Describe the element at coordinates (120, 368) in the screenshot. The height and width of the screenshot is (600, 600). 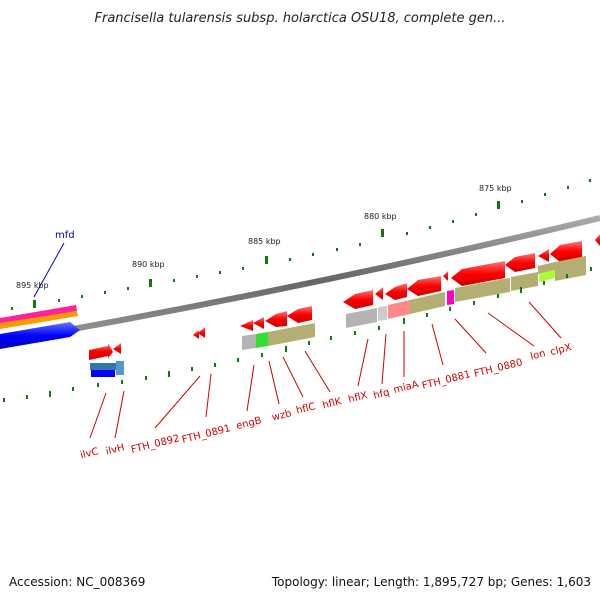
I see `feature-steel-box` at that location.